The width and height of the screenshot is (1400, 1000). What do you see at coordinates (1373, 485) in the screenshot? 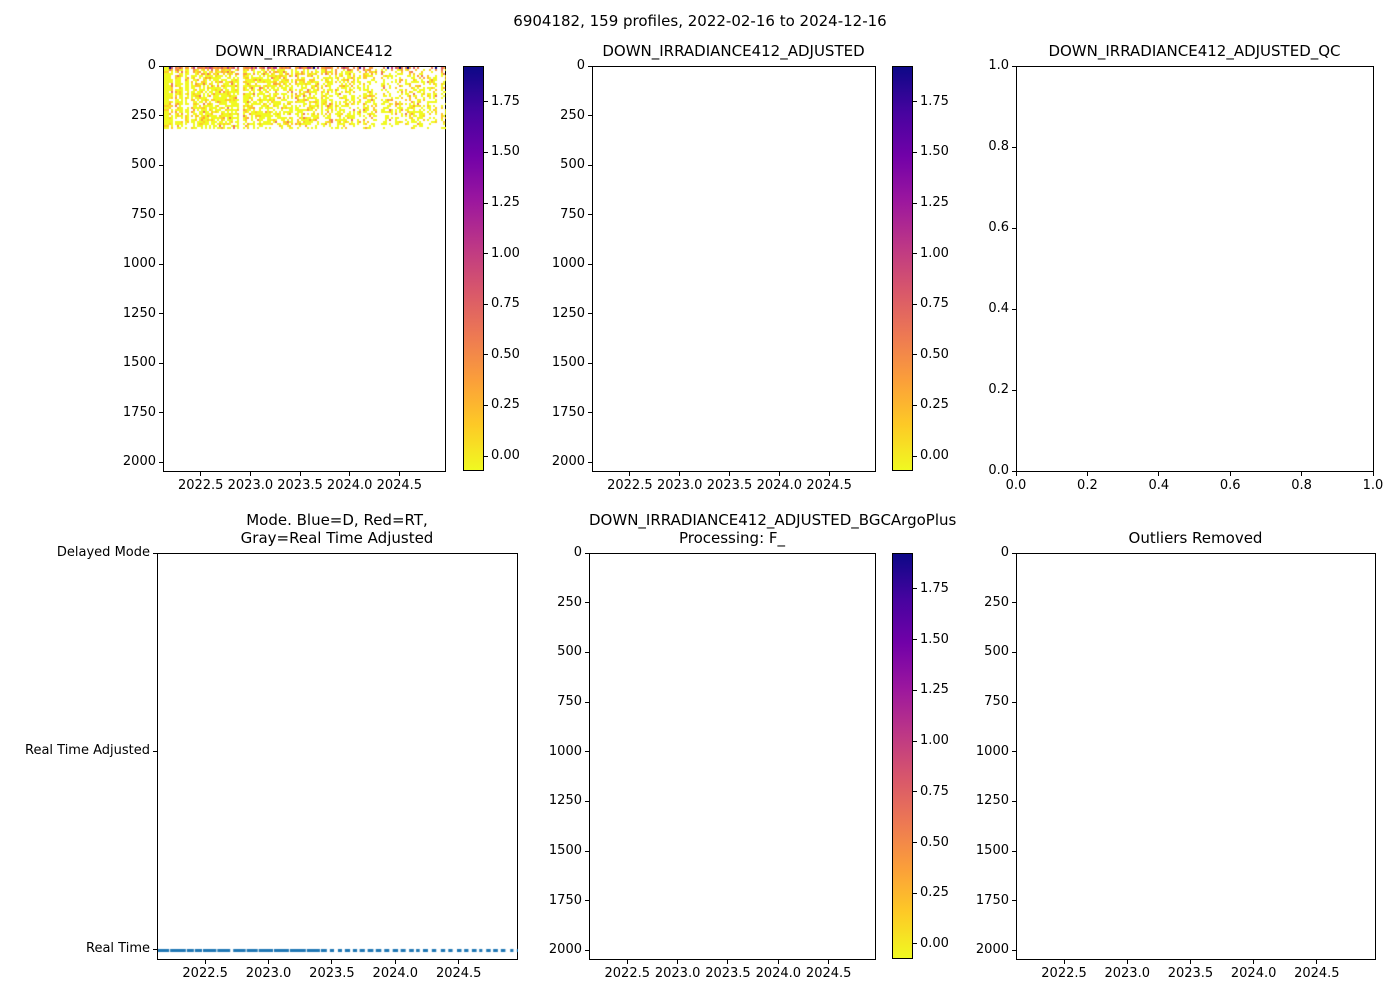
I see `x-tick-label: 1.0` at bounding box center [1373, 485].